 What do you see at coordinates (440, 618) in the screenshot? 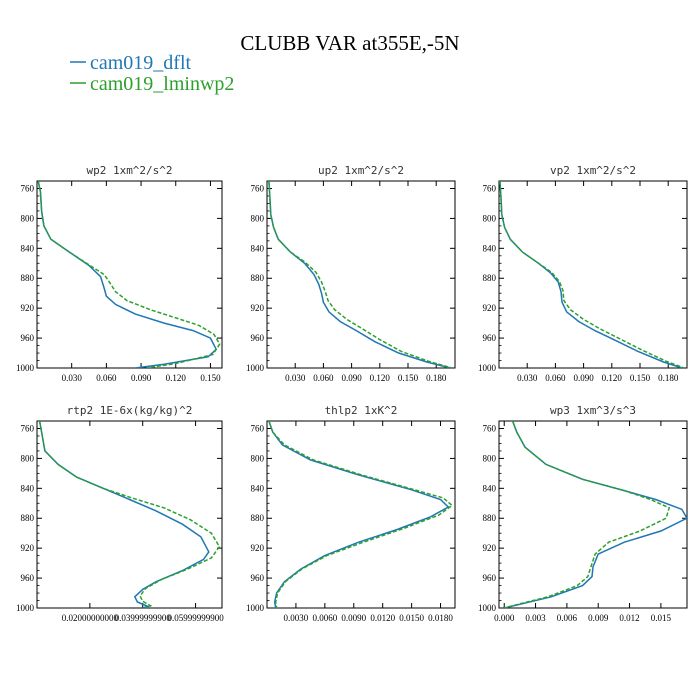
I see `x-tick-label: 0.0180` at bounding box center [440, 618].